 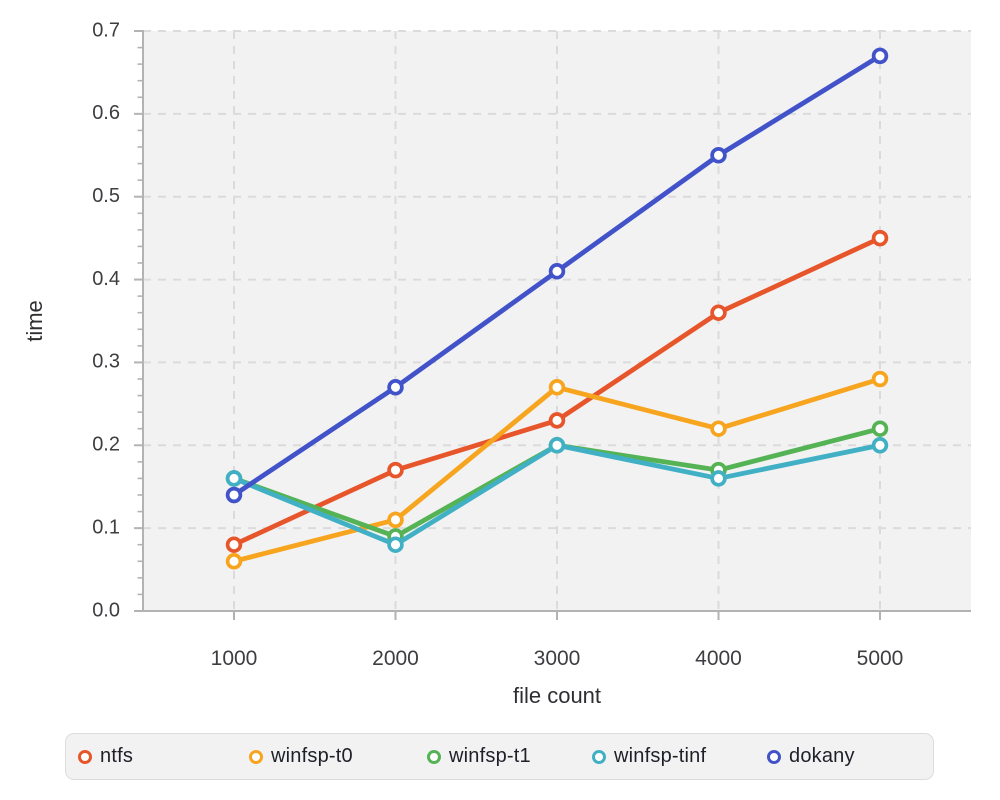 What do you see at coordinates (234, 658) in the screenshot?
I see `x-tick-label: 1000` at bounding box center [234, 658].